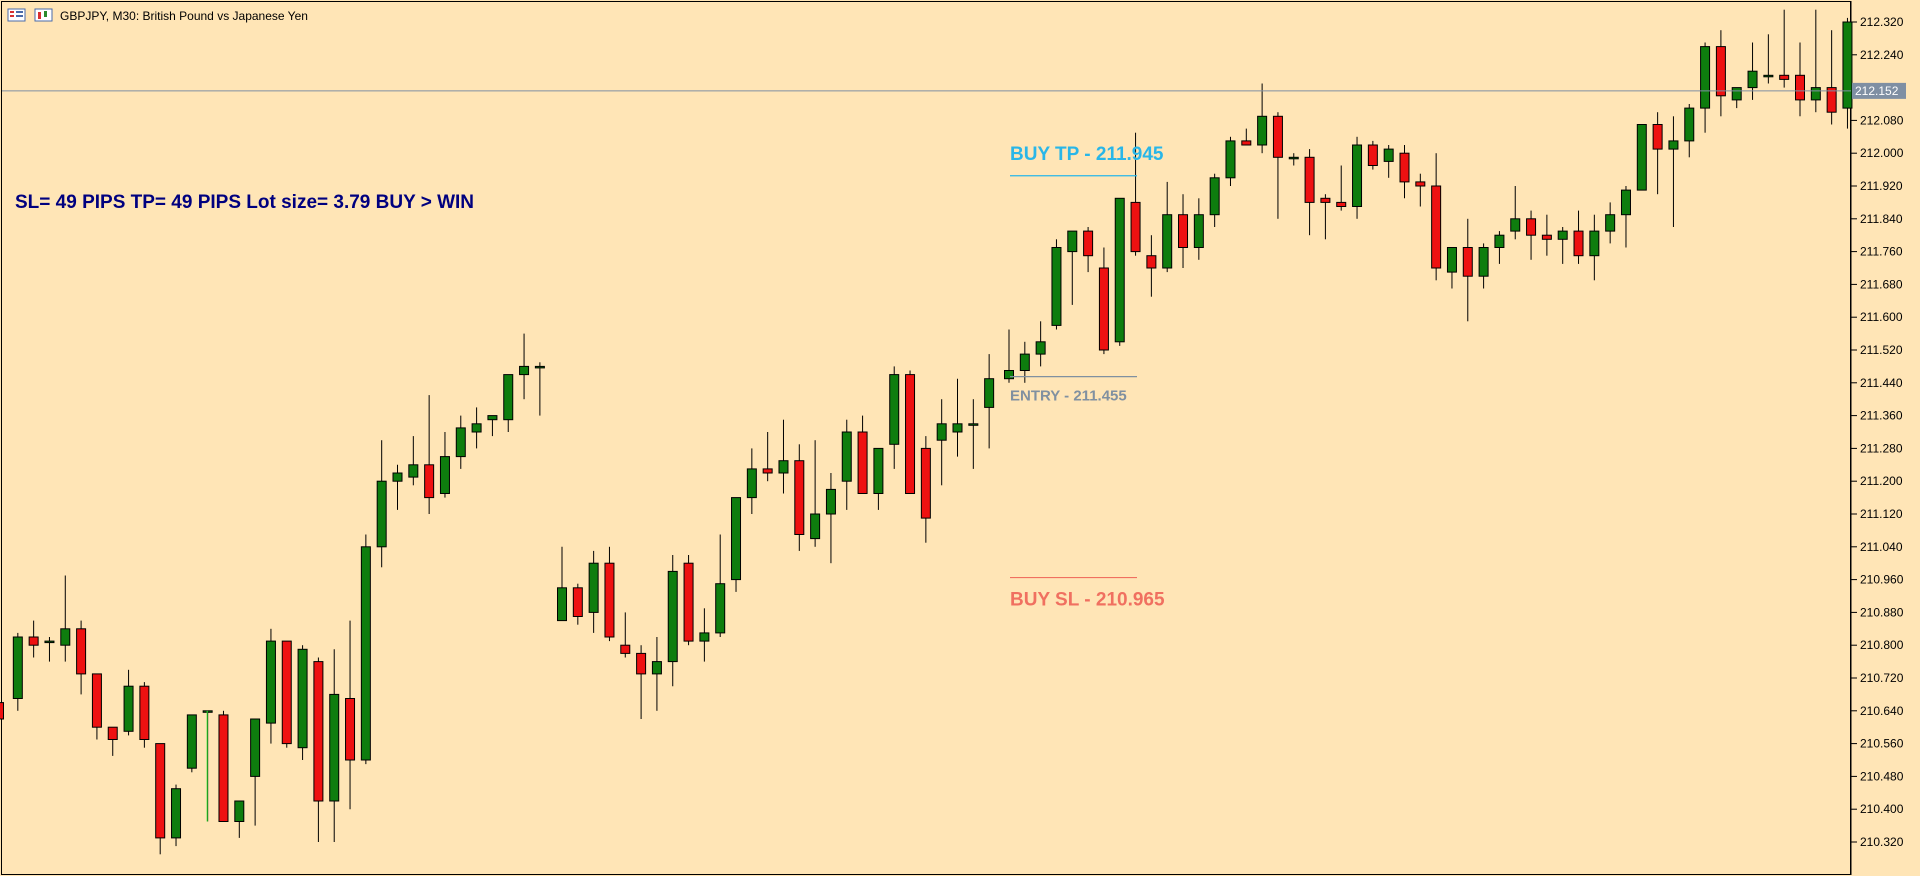  I want to click on y-tick-label: 211.600, so click(1881, 317).